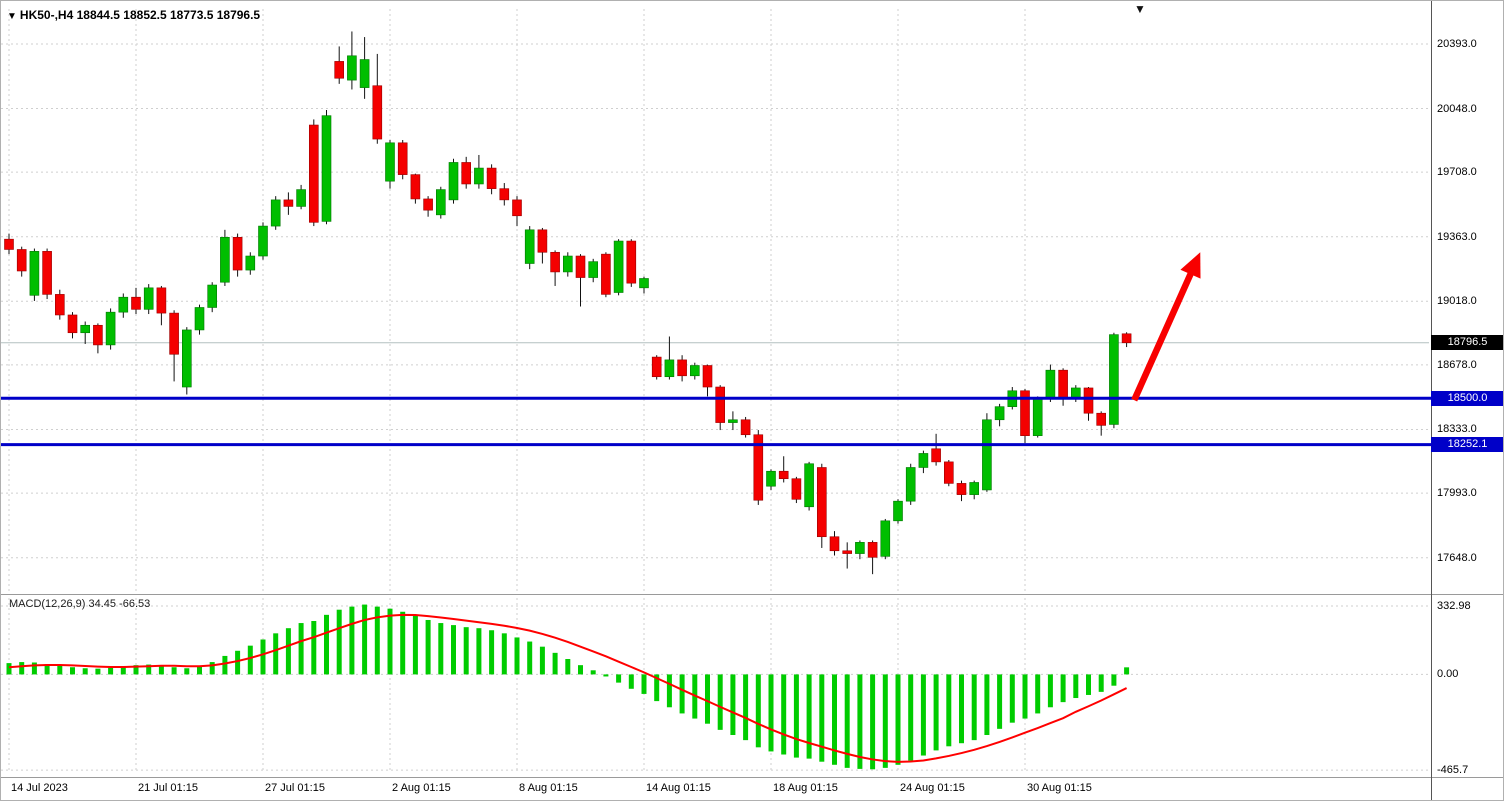 This screenshot has height=801, width=1504. I want to click on down-triangle-marker-icon: ▼, so click(1140, 9).